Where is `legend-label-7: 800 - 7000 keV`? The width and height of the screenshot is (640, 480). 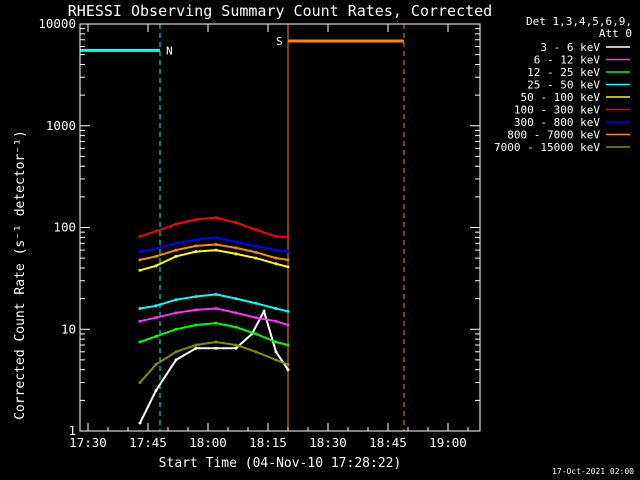 legend-label-7: 800 - 7000 keV is located at coordinates (553, 135).